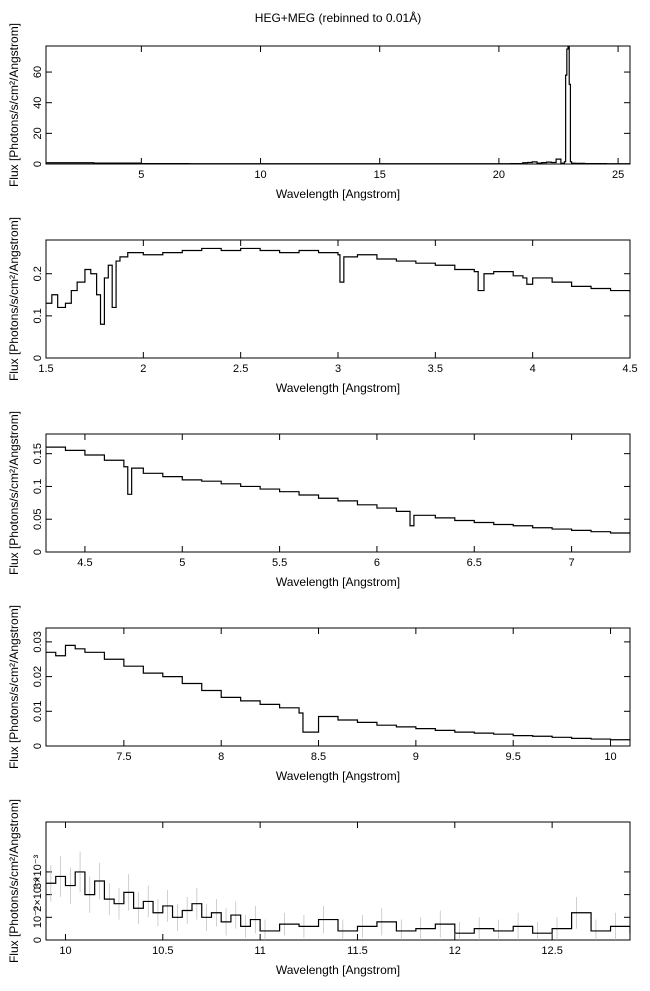 The height and width of the screenshot is (991, 650). I want to click on y-tick-label: 0.01, so click(38, 711).